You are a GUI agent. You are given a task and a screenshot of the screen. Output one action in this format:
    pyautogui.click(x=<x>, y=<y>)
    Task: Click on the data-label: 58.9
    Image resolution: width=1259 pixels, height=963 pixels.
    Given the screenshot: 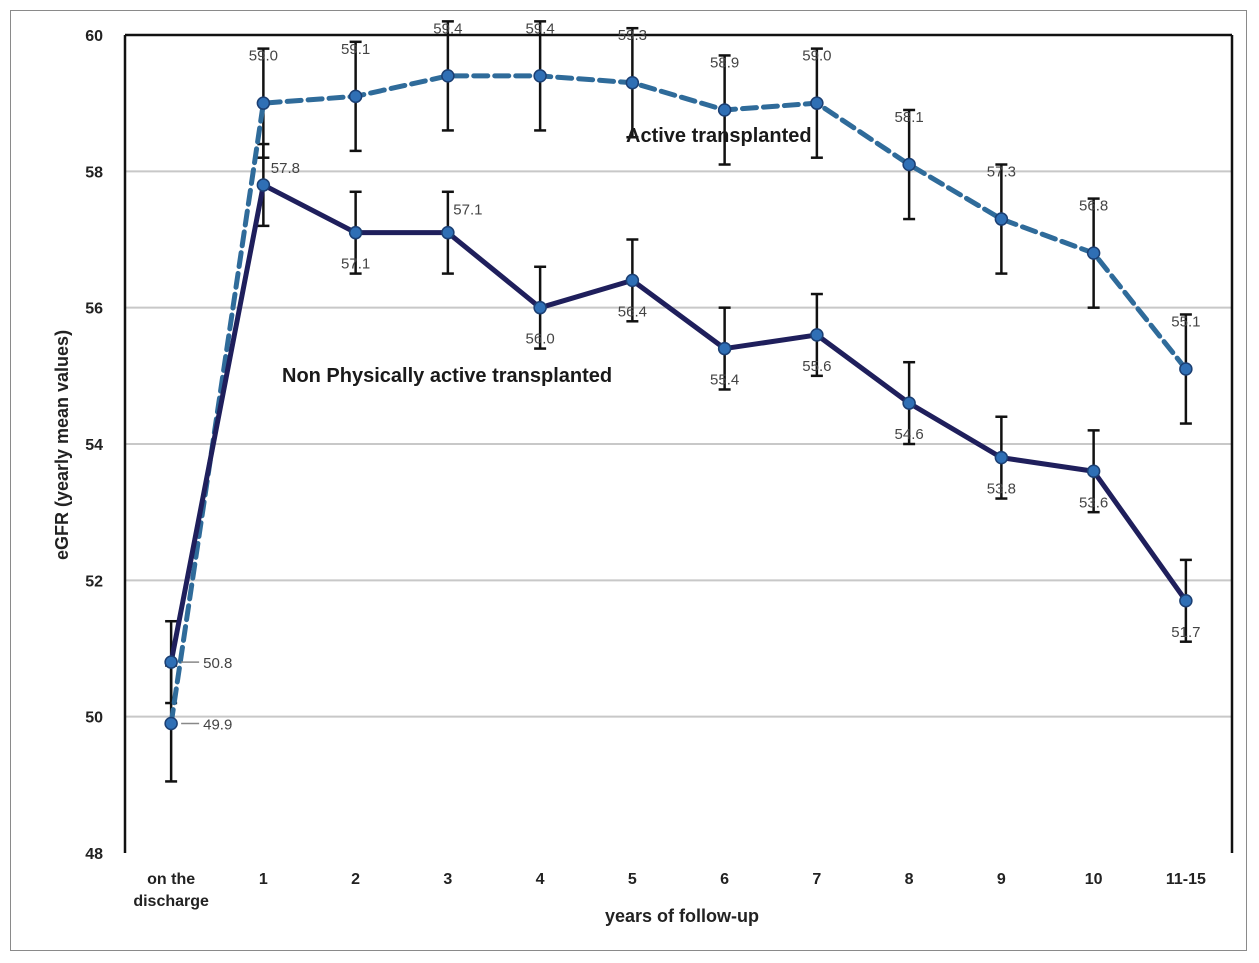 What is the action you would take?
    pyautogui.click(x=724, y=62)
    